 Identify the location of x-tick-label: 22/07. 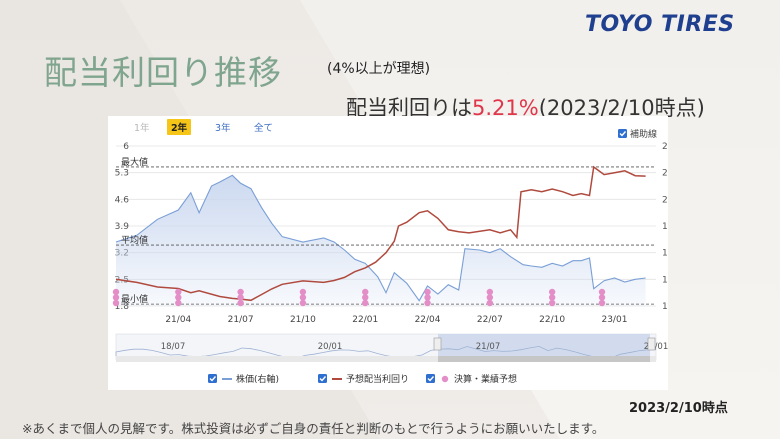
(490, 320).